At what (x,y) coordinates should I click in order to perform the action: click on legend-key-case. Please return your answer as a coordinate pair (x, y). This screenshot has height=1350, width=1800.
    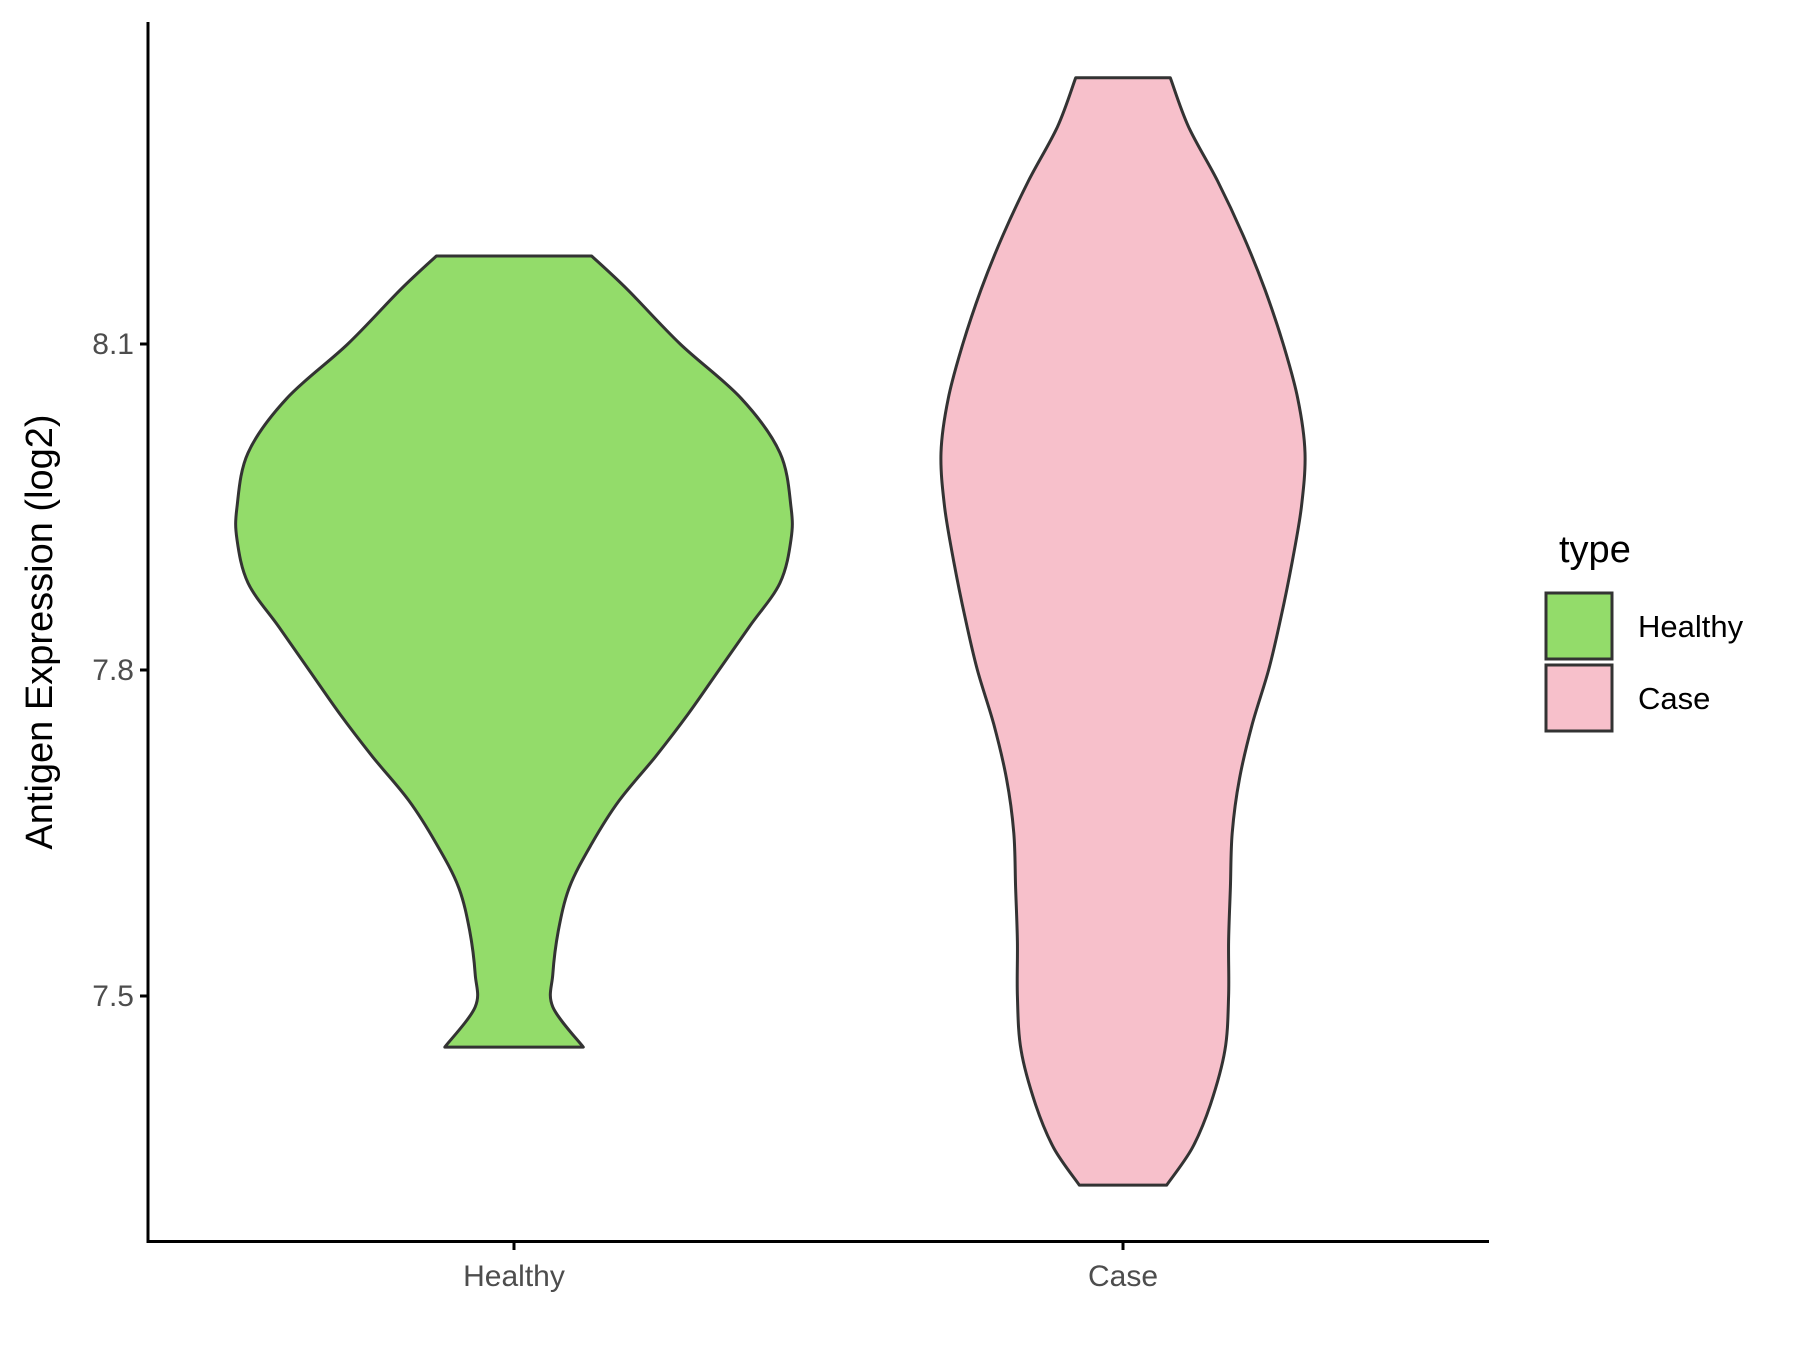
    Looking at the image, I should click on (1579, 698).